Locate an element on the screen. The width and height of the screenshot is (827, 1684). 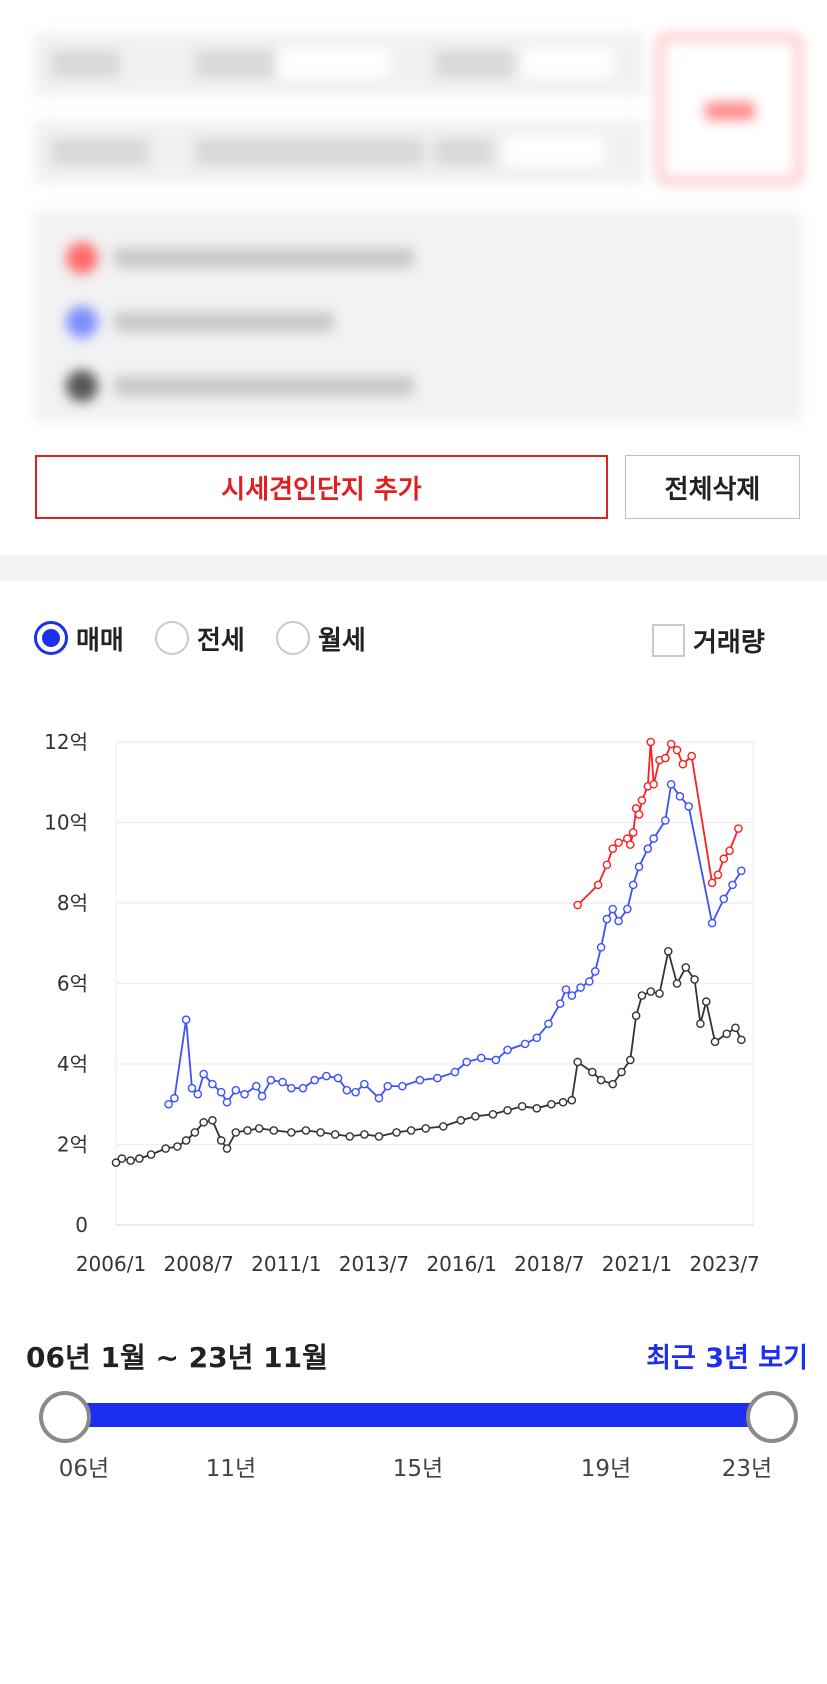
y-tick-label: 0 is located at coordinates (81, 1225).